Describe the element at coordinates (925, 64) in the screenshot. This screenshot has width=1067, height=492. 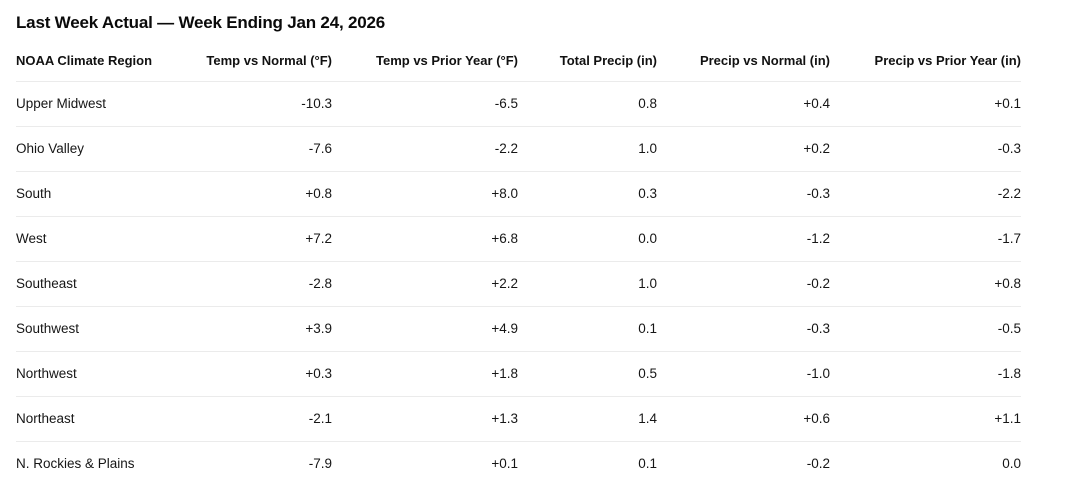
I see `column-header-precip-vs-prior-year: Precip vs Prior Year (in)` at that location.